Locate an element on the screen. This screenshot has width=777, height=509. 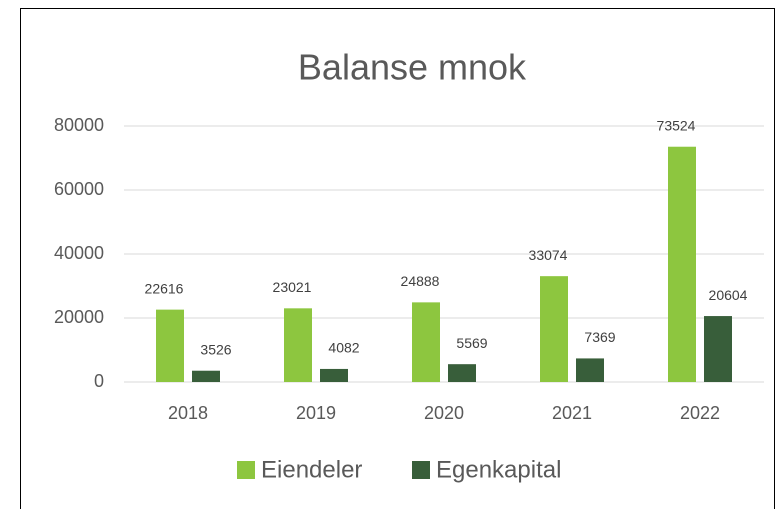
x-tick-label: 2018 is located at coordinates (188, 413).